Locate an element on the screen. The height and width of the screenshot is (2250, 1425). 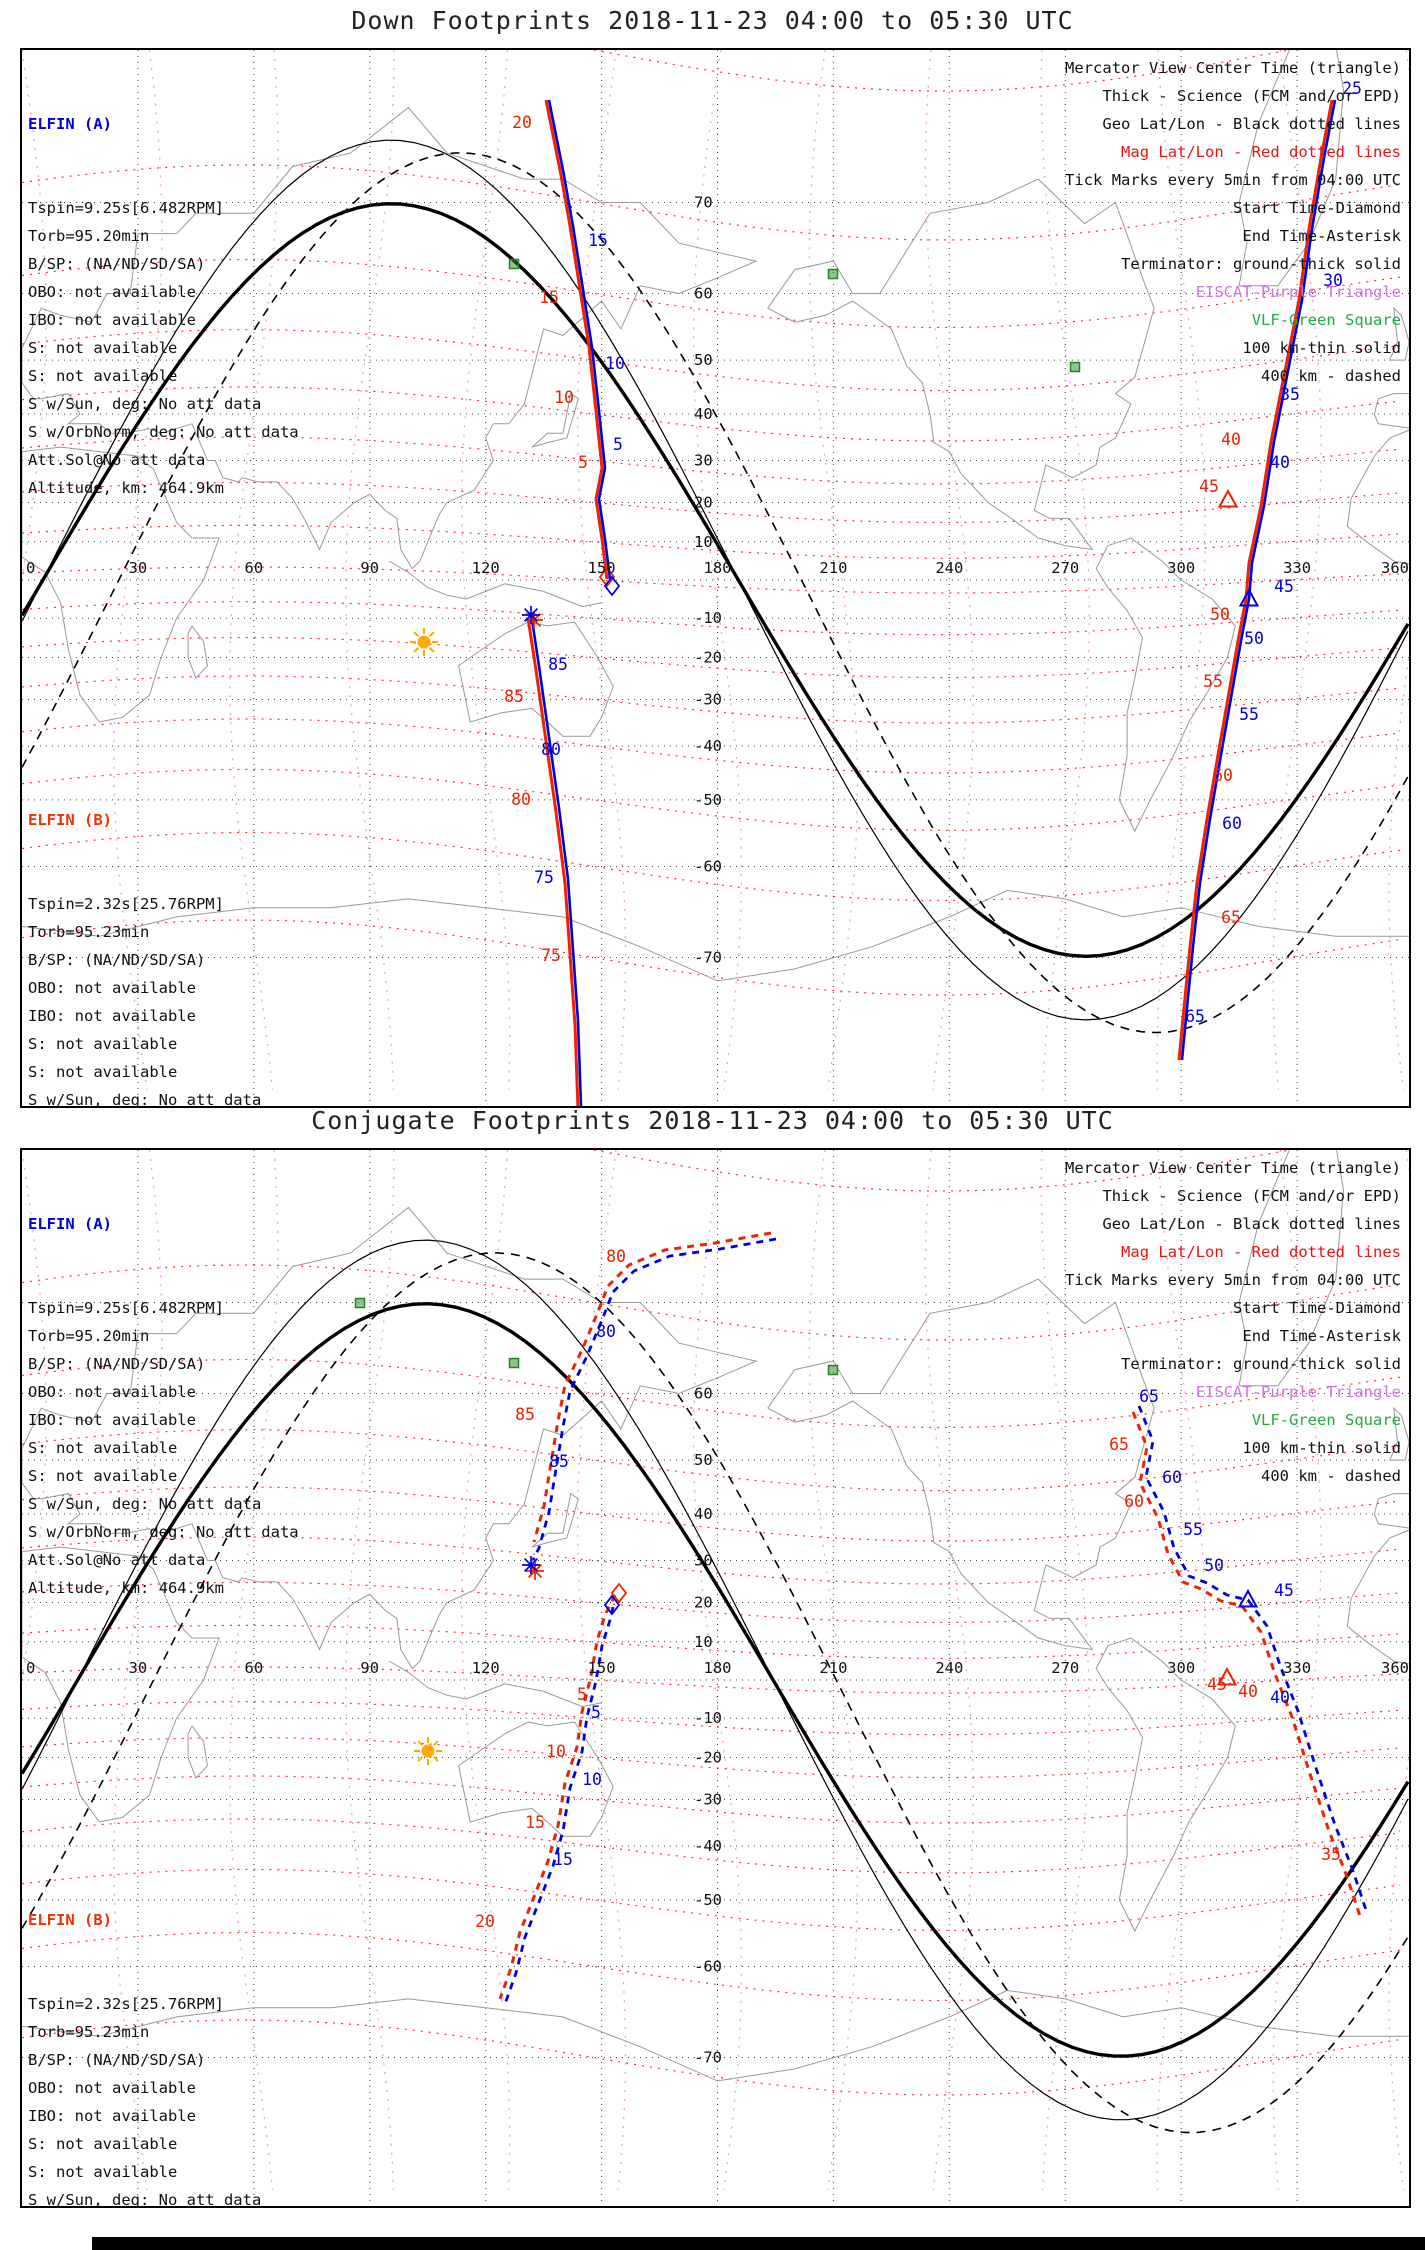
sat-b-name: ELFIN (B) is located at coordinates (70, 1920).